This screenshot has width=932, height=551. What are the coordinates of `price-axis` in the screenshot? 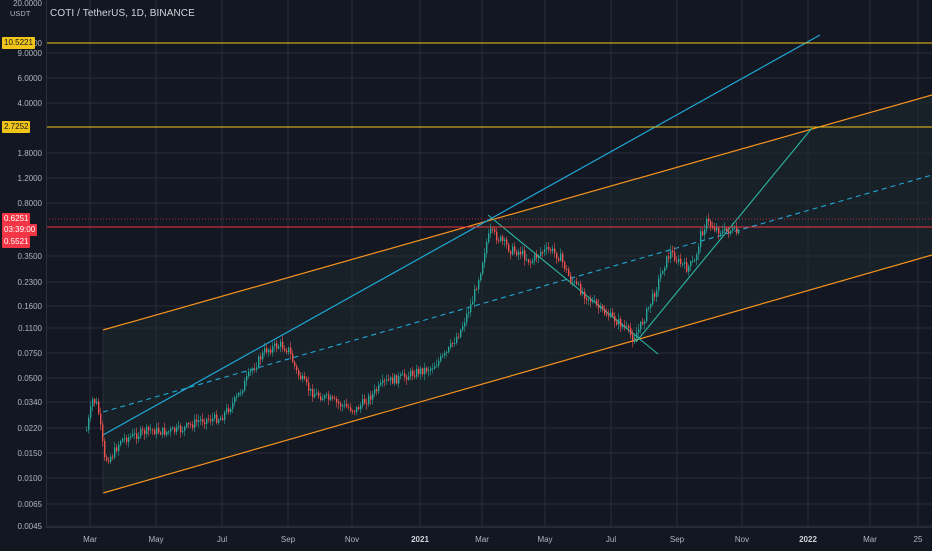 It's located at (23, 275).